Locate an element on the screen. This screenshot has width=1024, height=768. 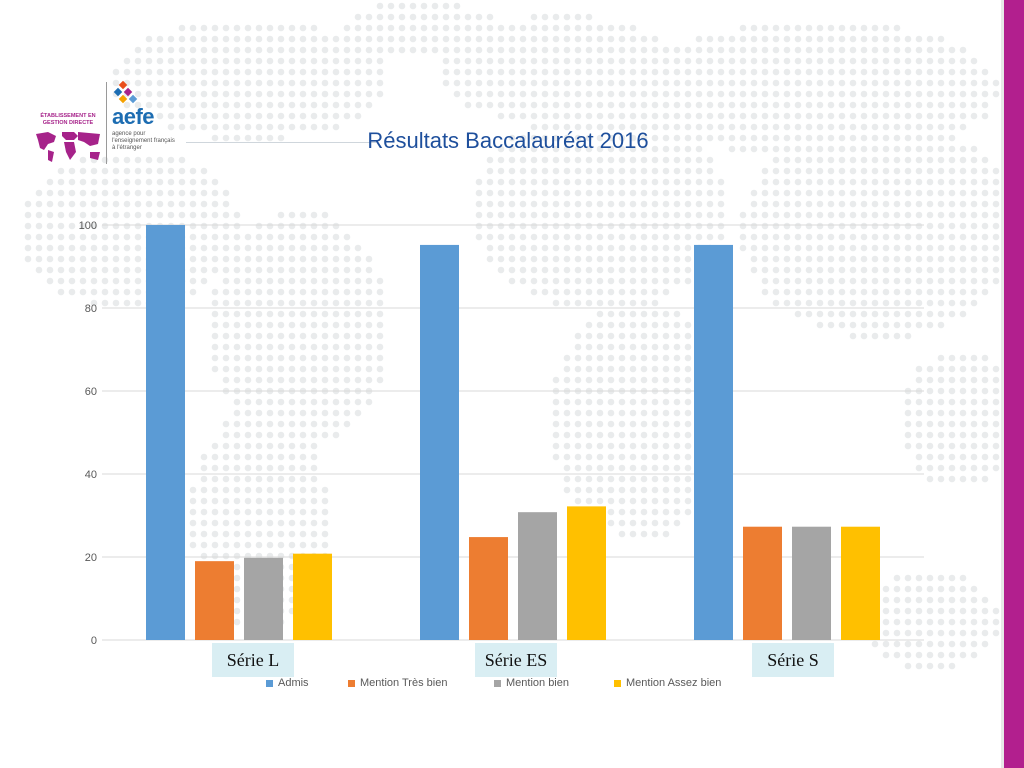
legend-item-mention-bien: Mention bien is located at coordinates (531, 683).